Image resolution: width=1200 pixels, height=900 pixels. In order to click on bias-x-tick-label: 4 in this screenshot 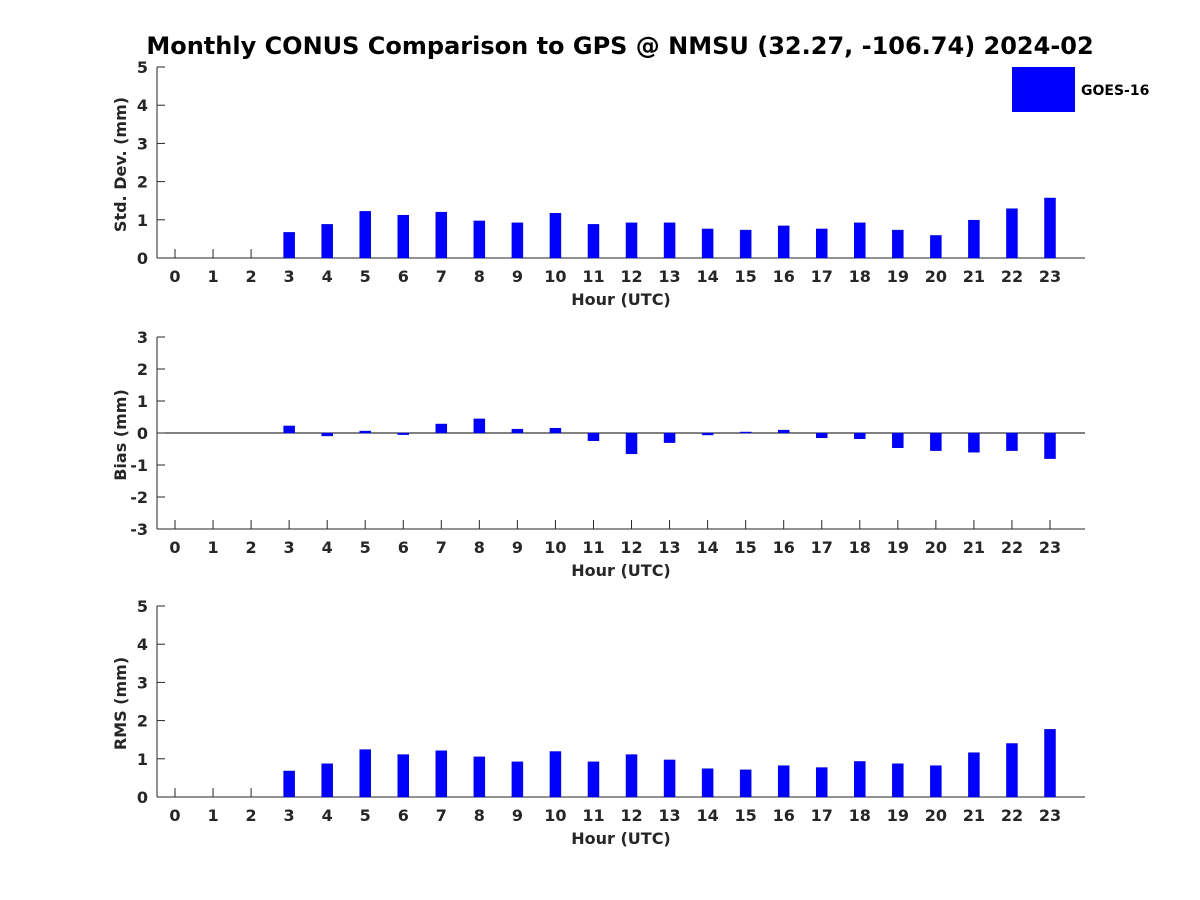, I will do `click(327, 547)`.